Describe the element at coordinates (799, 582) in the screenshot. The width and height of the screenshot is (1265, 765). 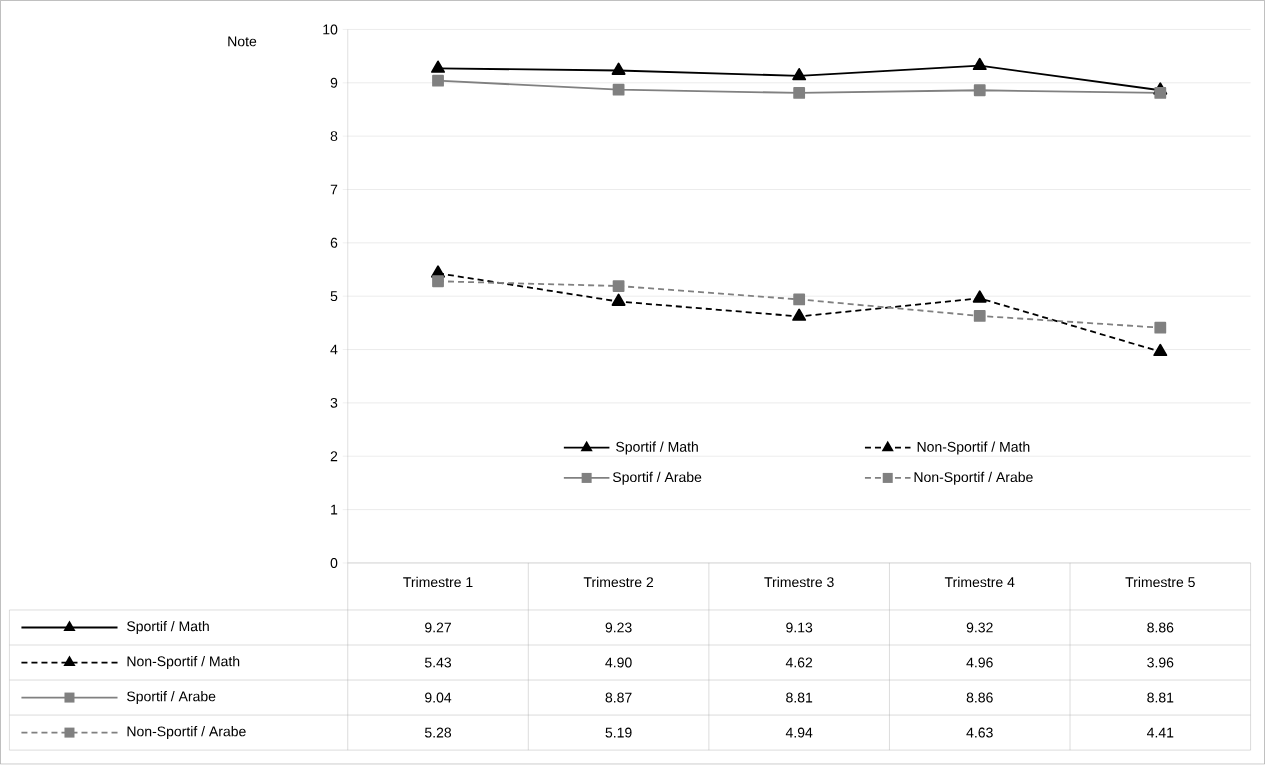
I see `x-tick-label: Trimestre 3` at that location.